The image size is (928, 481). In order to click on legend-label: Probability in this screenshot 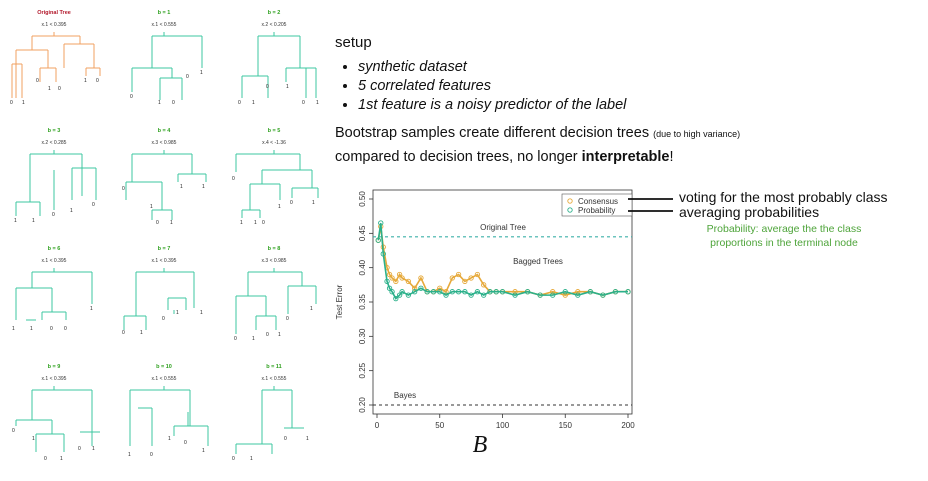, I will do `click(596, 210)`.